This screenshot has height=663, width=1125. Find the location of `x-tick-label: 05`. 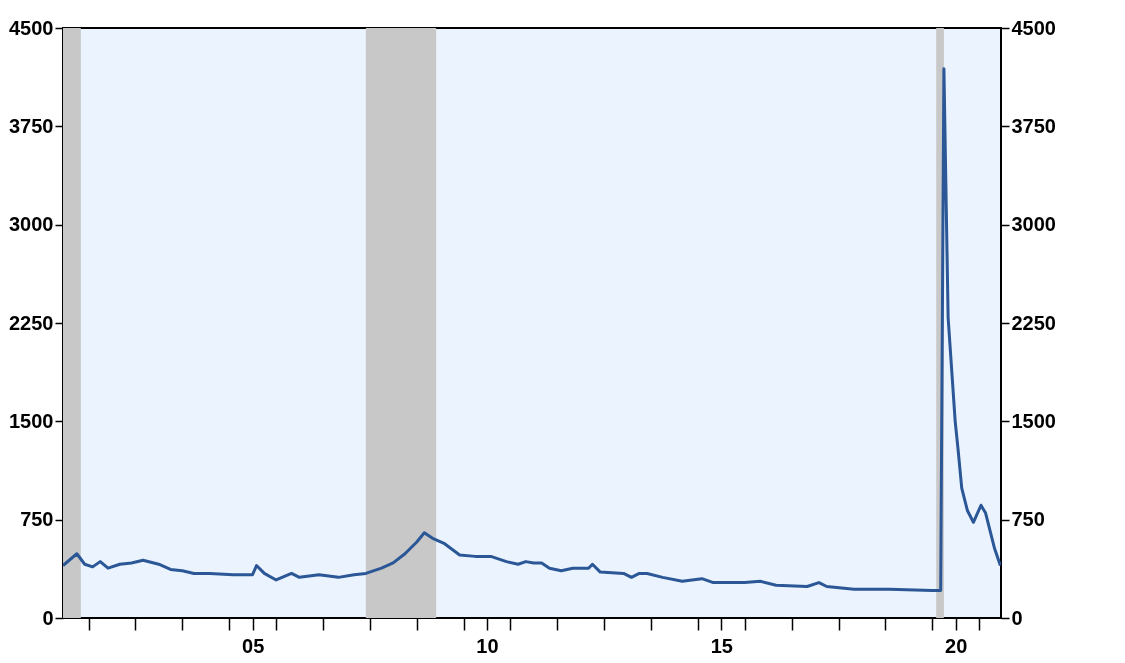

x-tick-label: 05 is located at coordinates (253, 645).